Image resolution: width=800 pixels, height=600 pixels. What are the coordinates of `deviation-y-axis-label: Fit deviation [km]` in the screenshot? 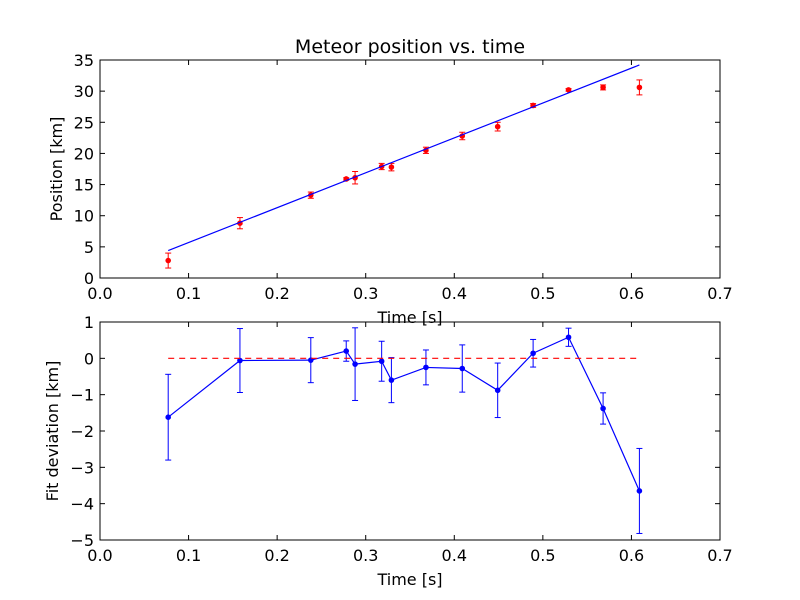 It's located at (52, 431).